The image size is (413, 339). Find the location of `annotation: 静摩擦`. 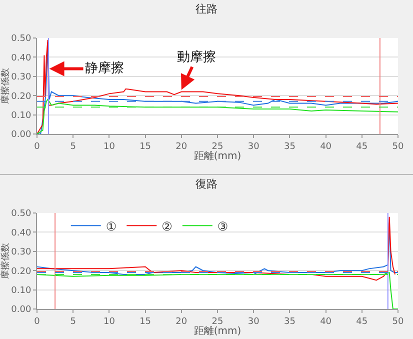

annotation: 静摩擦 is located at coordinates (104, 68).